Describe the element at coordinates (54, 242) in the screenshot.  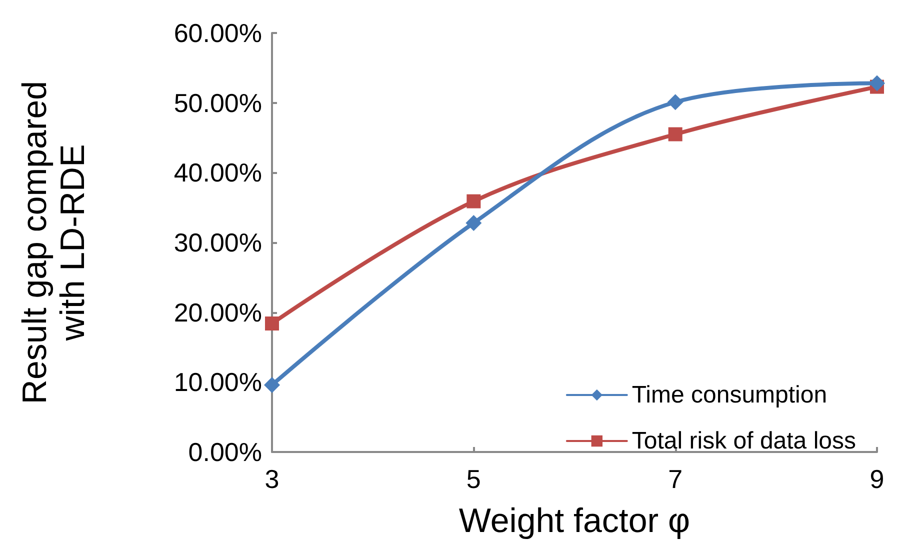
I see `y-axis-title: Result gap compared with LD-RDE` at that location.